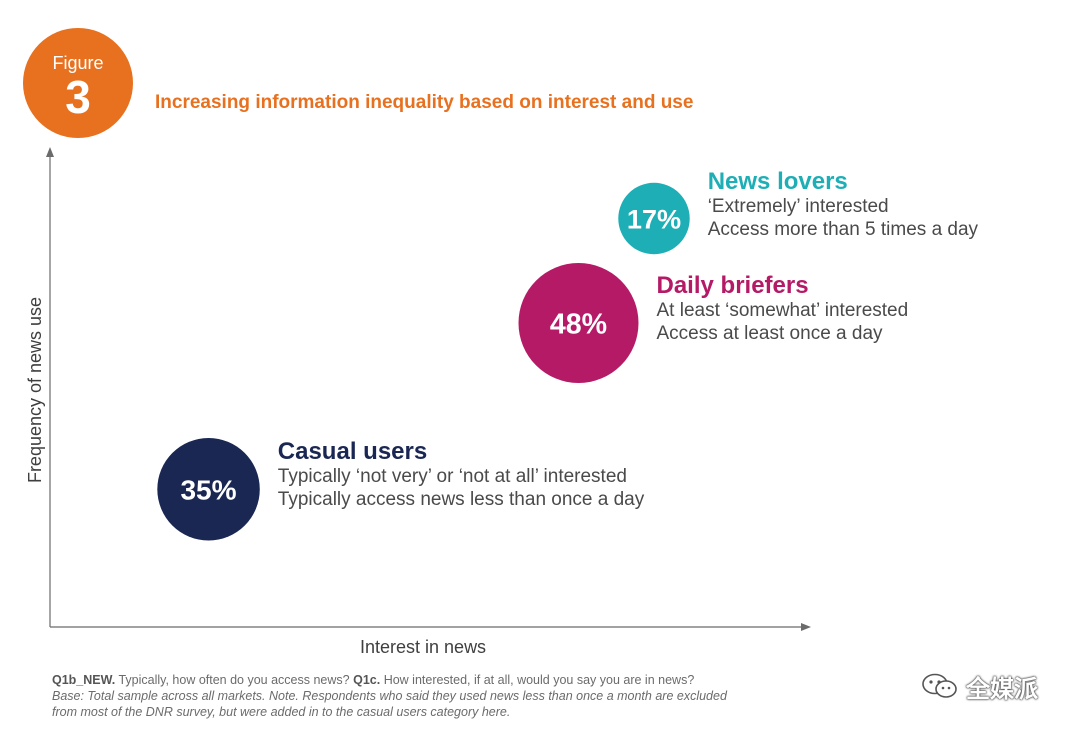 Image resolution: width=1080 pixels, height=734 pixels. What do you see at coordinates (234, 680) in the screenshot?
I see `question-1-text: Typically, how often do you access news?` at bounding box center [234, 680].